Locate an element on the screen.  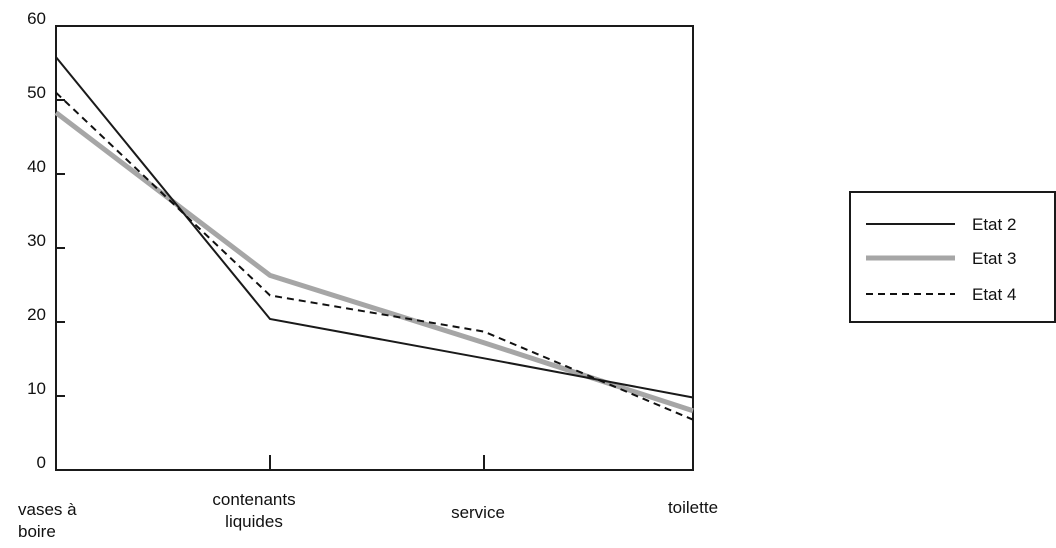
y-tick-label: 60 is located at coordinates (36, 18).